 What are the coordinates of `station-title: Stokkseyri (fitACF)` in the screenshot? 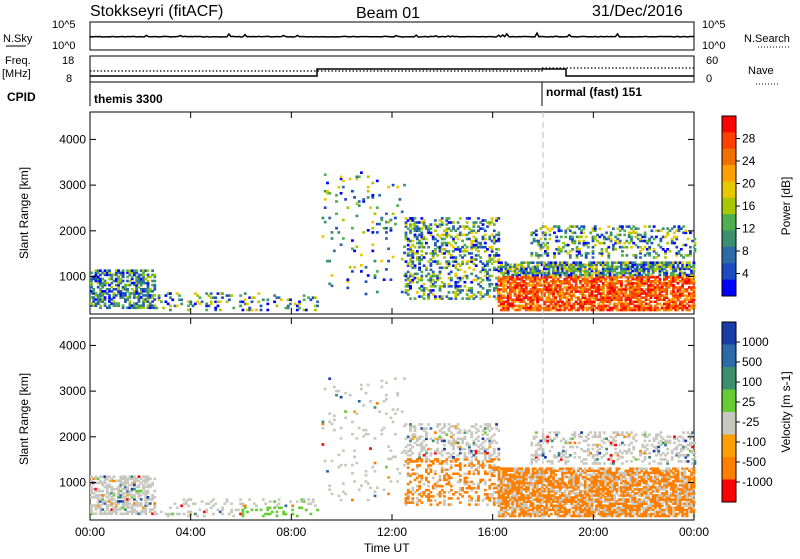 It's located at (156, 11).